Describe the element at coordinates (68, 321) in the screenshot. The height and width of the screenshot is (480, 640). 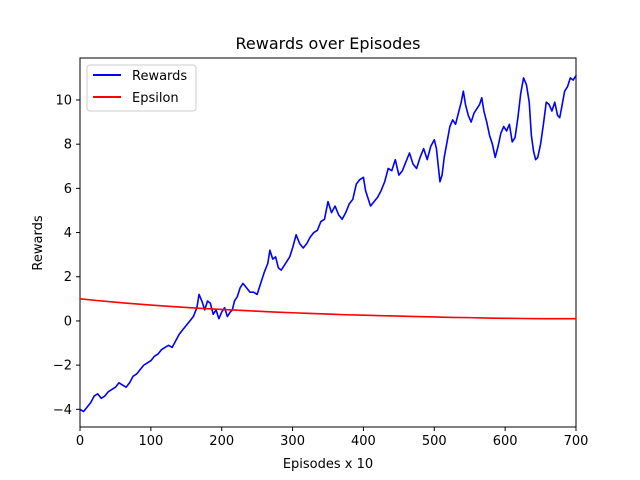
I see `y-tick-label: 0` at that location.